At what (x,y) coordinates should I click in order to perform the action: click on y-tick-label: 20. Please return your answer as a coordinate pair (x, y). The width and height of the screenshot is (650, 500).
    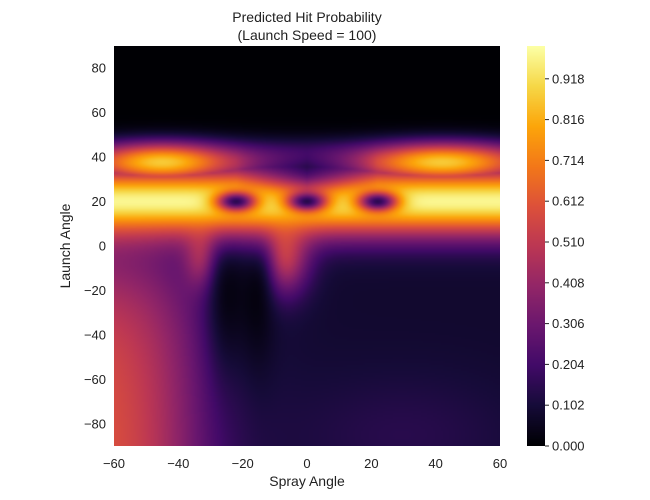
    Looking at the image, I should click on (99, 201).